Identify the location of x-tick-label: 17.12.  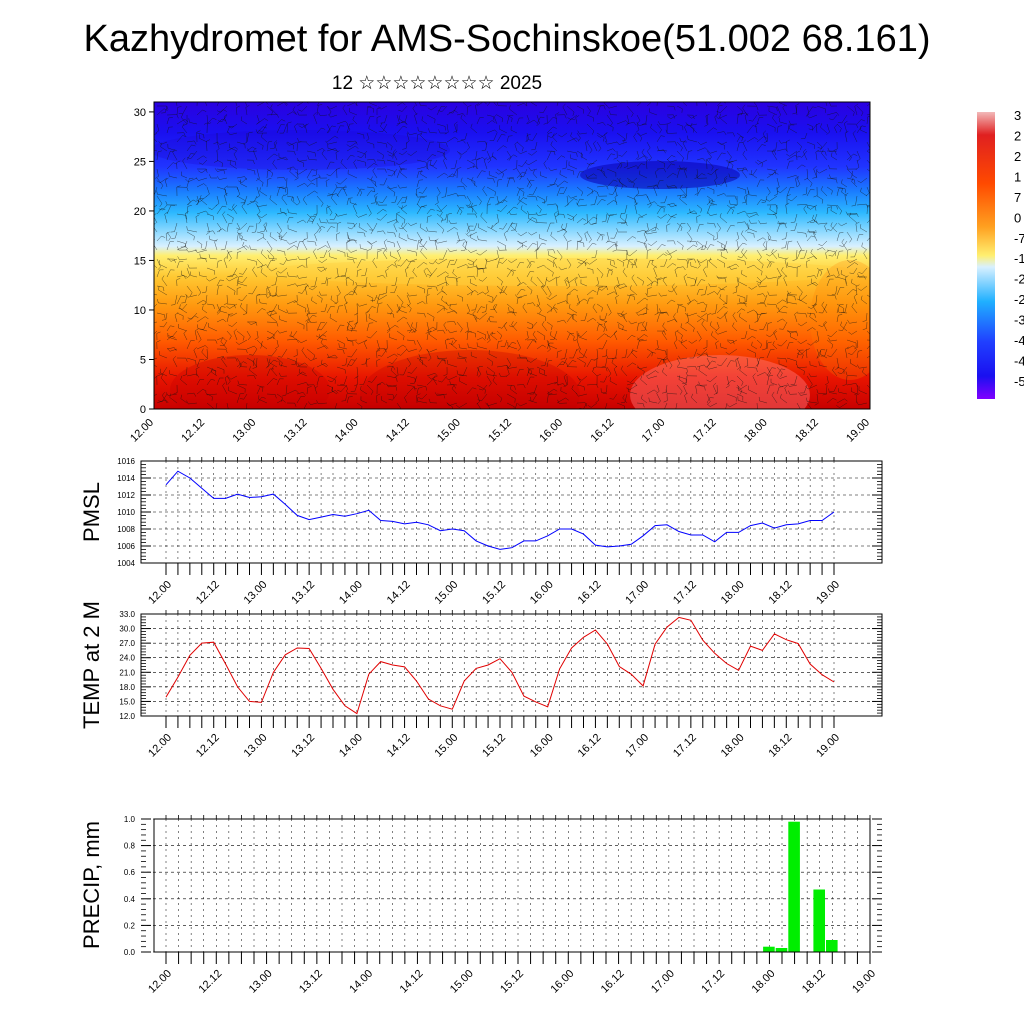
(713, 982).